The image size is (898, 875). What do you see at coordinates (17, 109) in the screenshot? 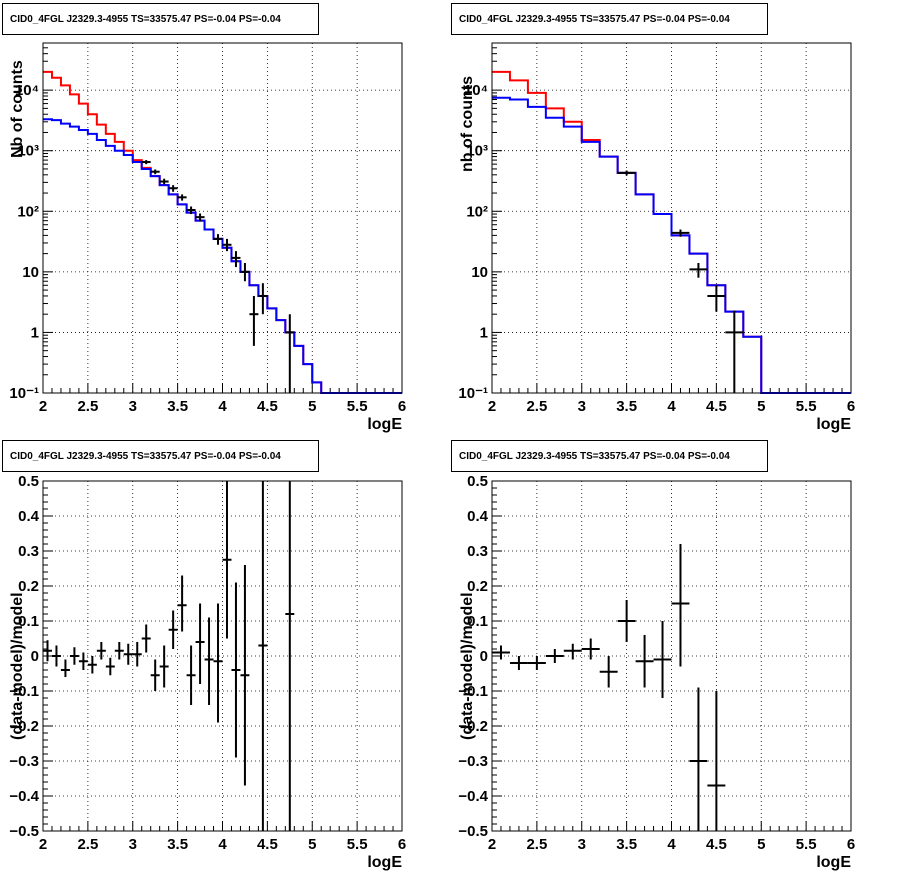
I see `y-axis-label: Nb of counts` at bounding box center [17, 109].